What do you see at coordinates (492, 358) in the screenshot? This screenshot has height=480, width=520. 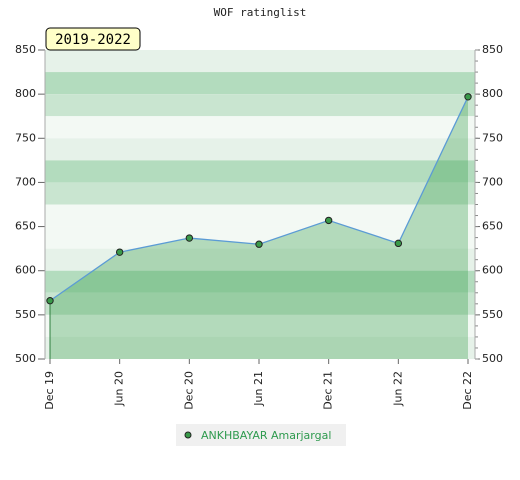 I see `y2-tick-label: 500` at bounding box center [492, 358].